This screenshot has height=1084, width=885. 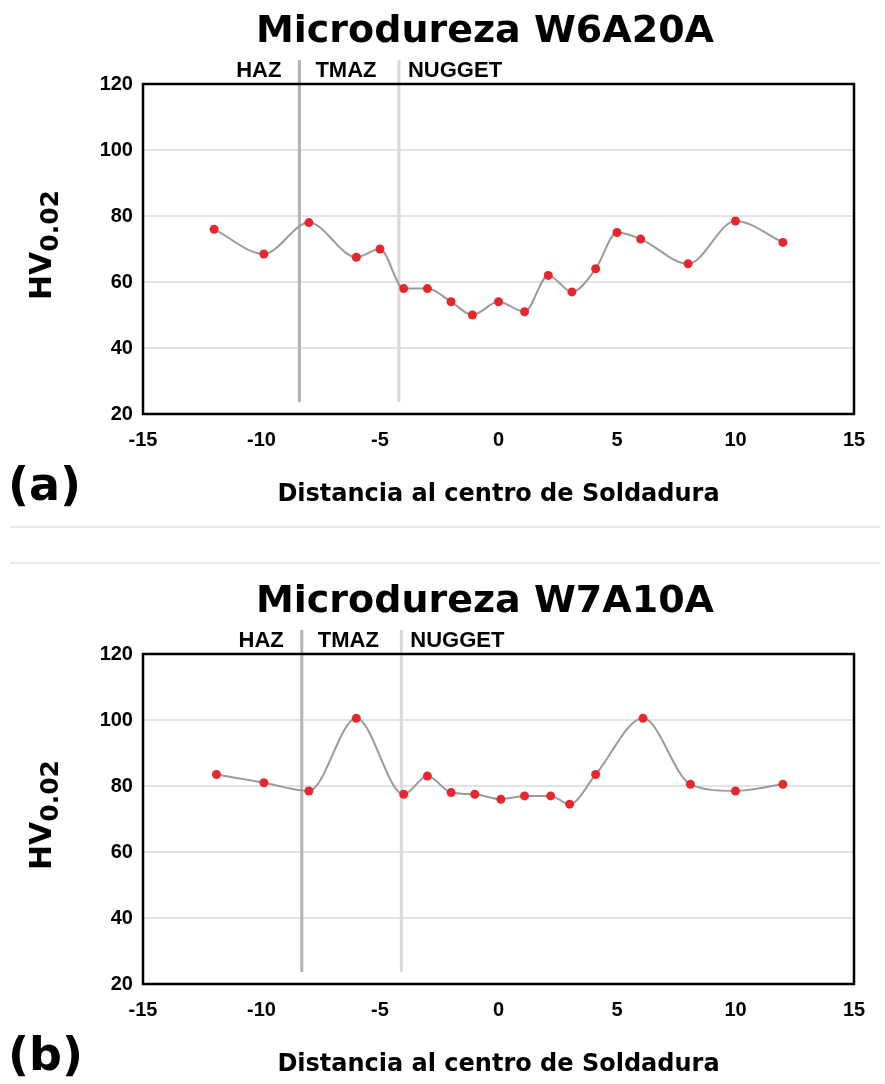 What do you see at coordinates (485, 599) in the screenshot?
I see `chart-title: Microdureza W7A10A` at bounding box center [485, 599].